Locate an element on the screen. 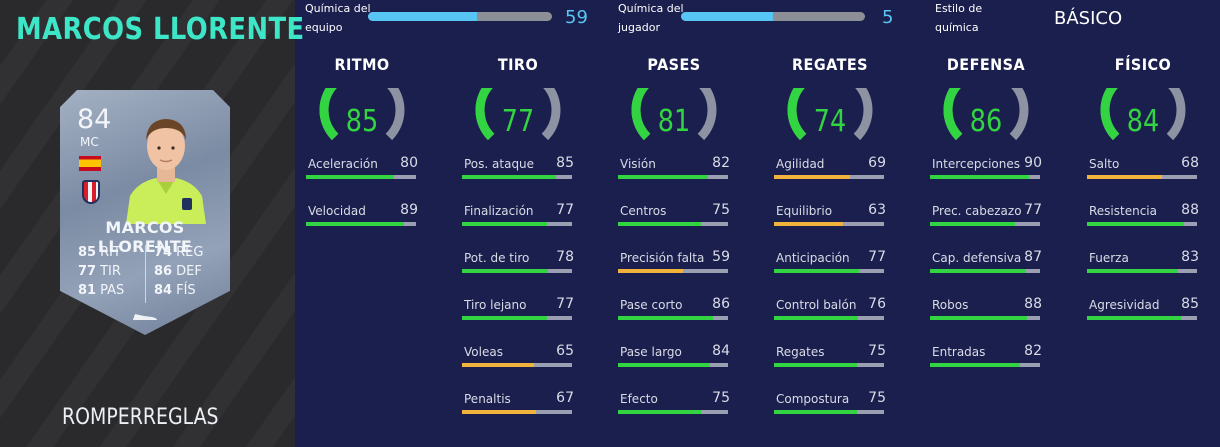  category-title: TIRO is located at coordinates (518, 64).